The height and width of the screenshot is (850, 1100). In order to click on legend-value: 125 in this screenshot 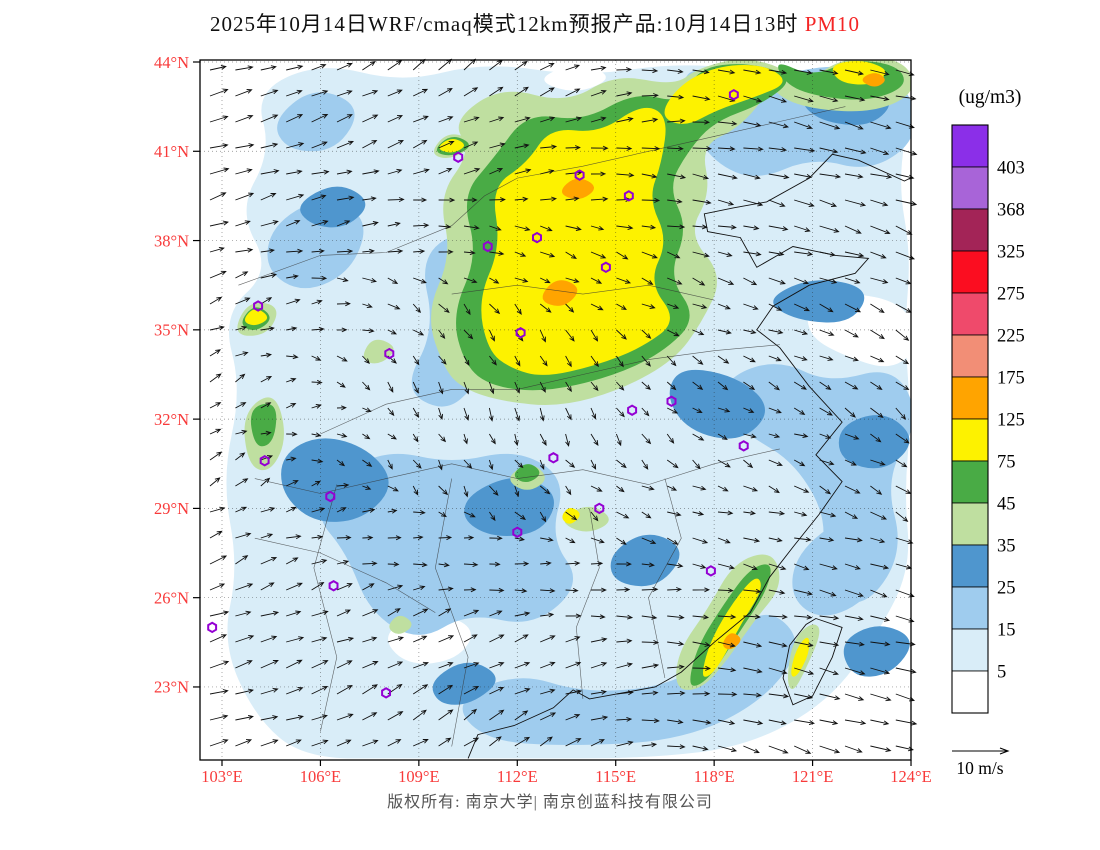, I will do `click(1011, 420)`.